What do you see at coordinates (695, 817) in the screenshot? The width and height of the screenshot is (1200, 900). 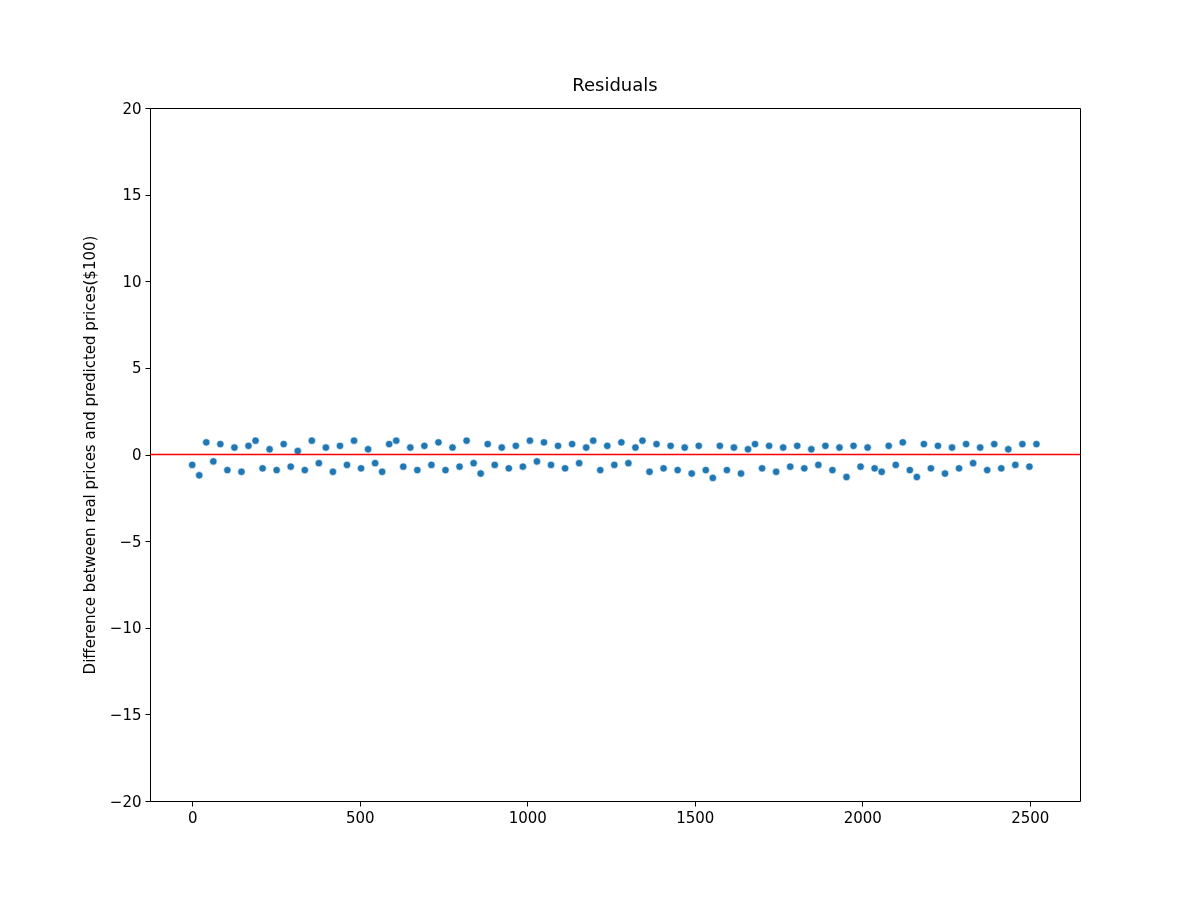 I see `x-tick-label: 1500` at bounding box center [695, 817].